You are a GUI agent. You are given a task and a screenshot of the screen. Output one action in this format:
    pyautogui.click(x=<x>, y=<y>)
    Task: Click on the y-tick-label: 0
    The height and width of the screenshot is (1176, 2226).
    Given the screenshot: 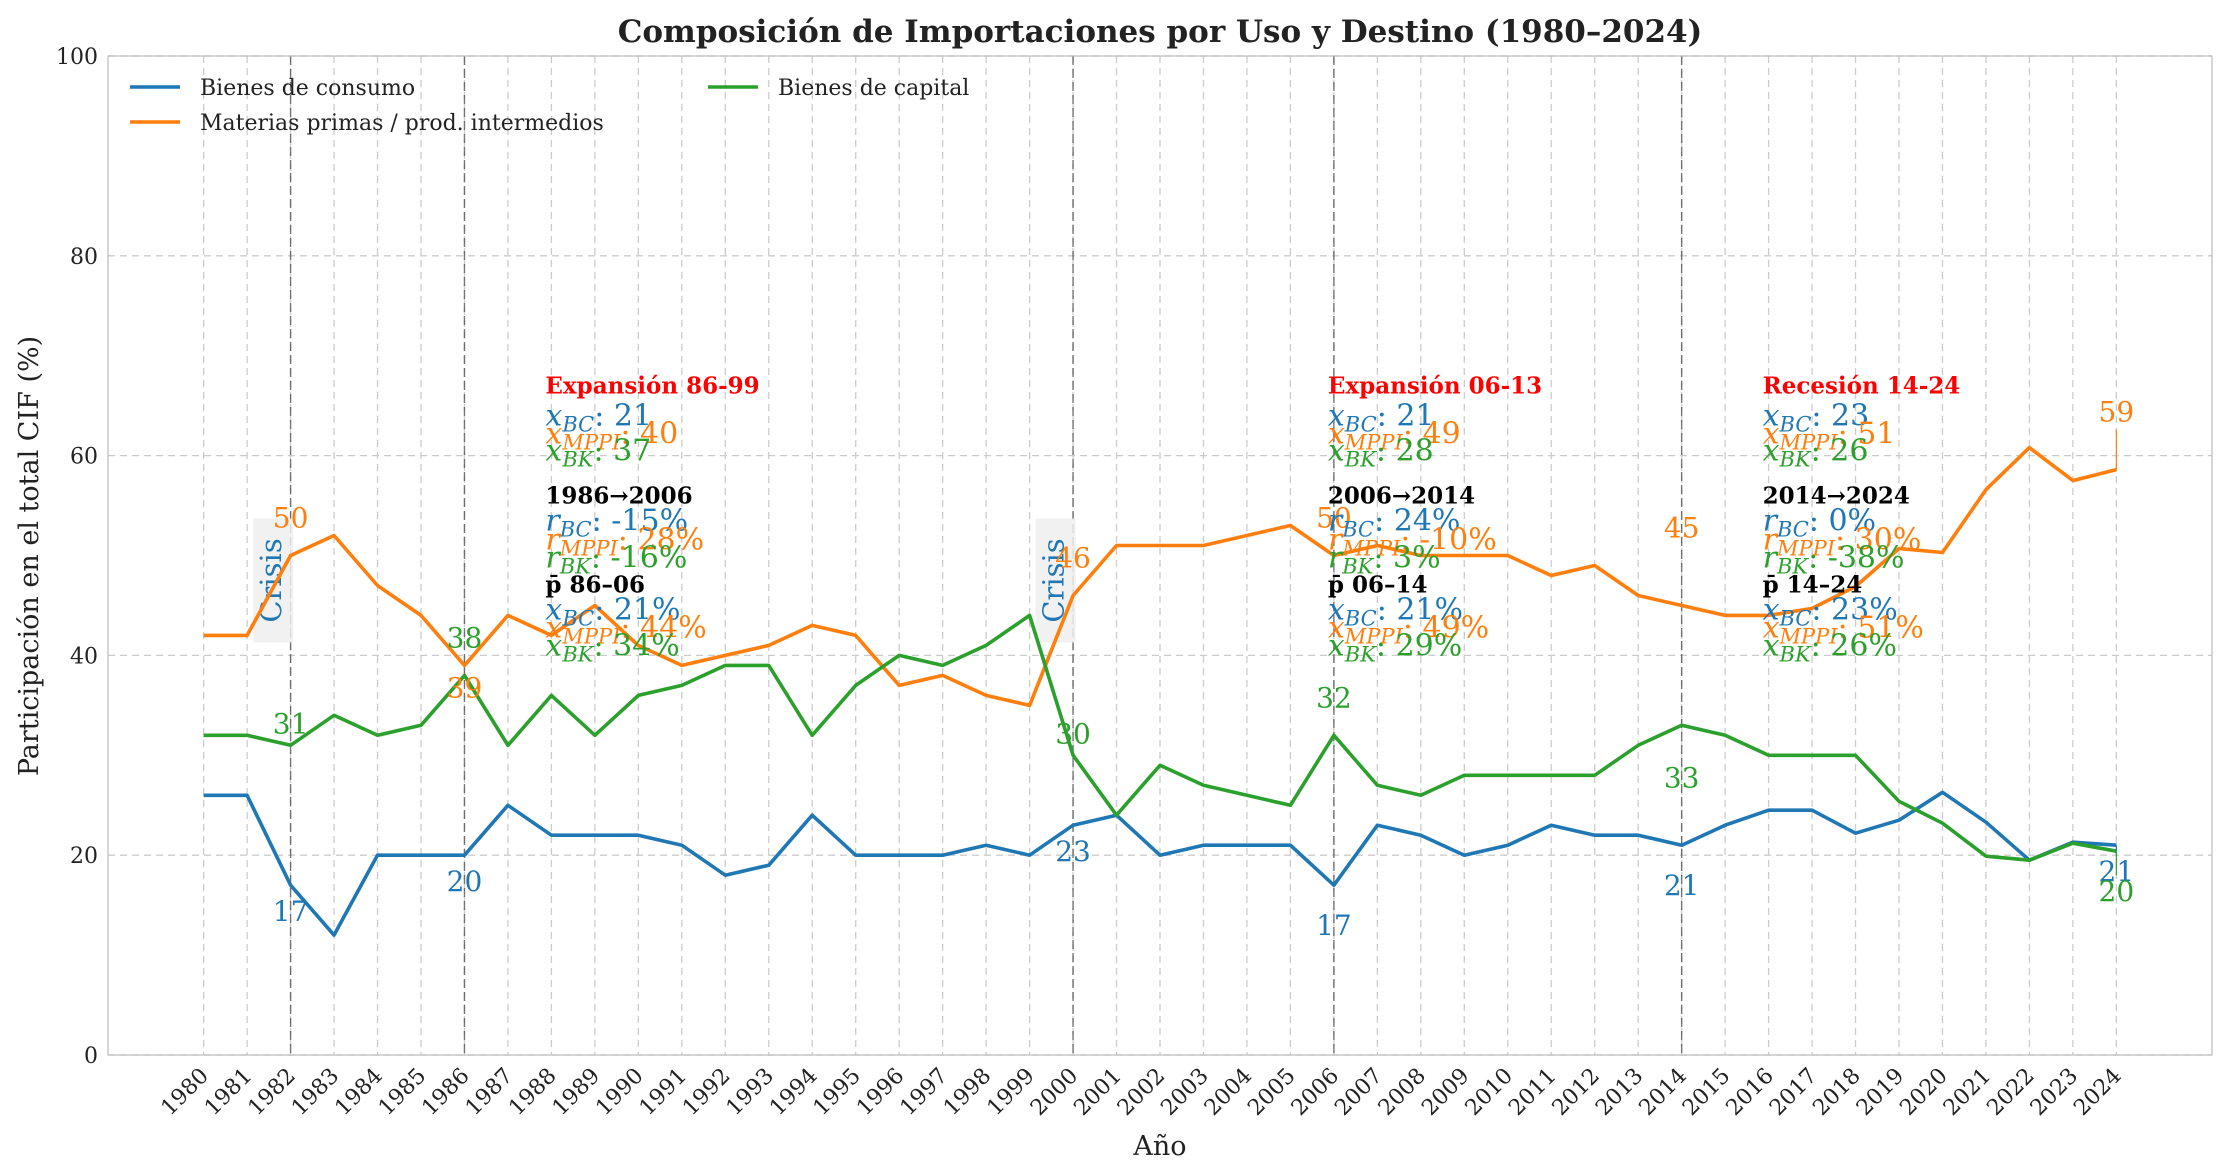 What is the action you would take?
    pyautogui.click(x=91, y=1056)
    